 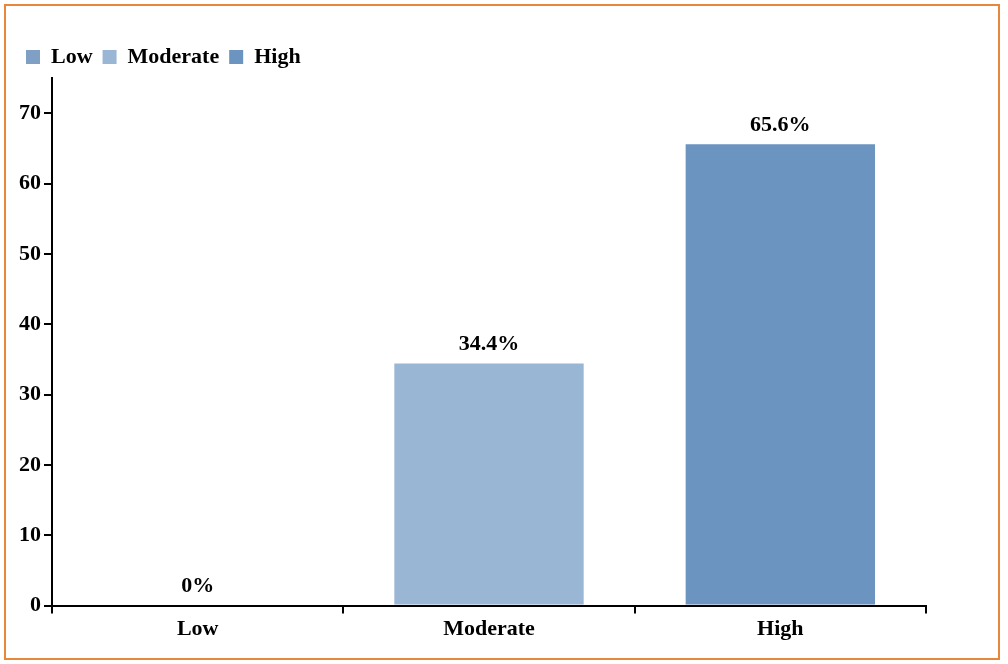 I want to click on y-tick-label: 30, so click(x=30, y=393).